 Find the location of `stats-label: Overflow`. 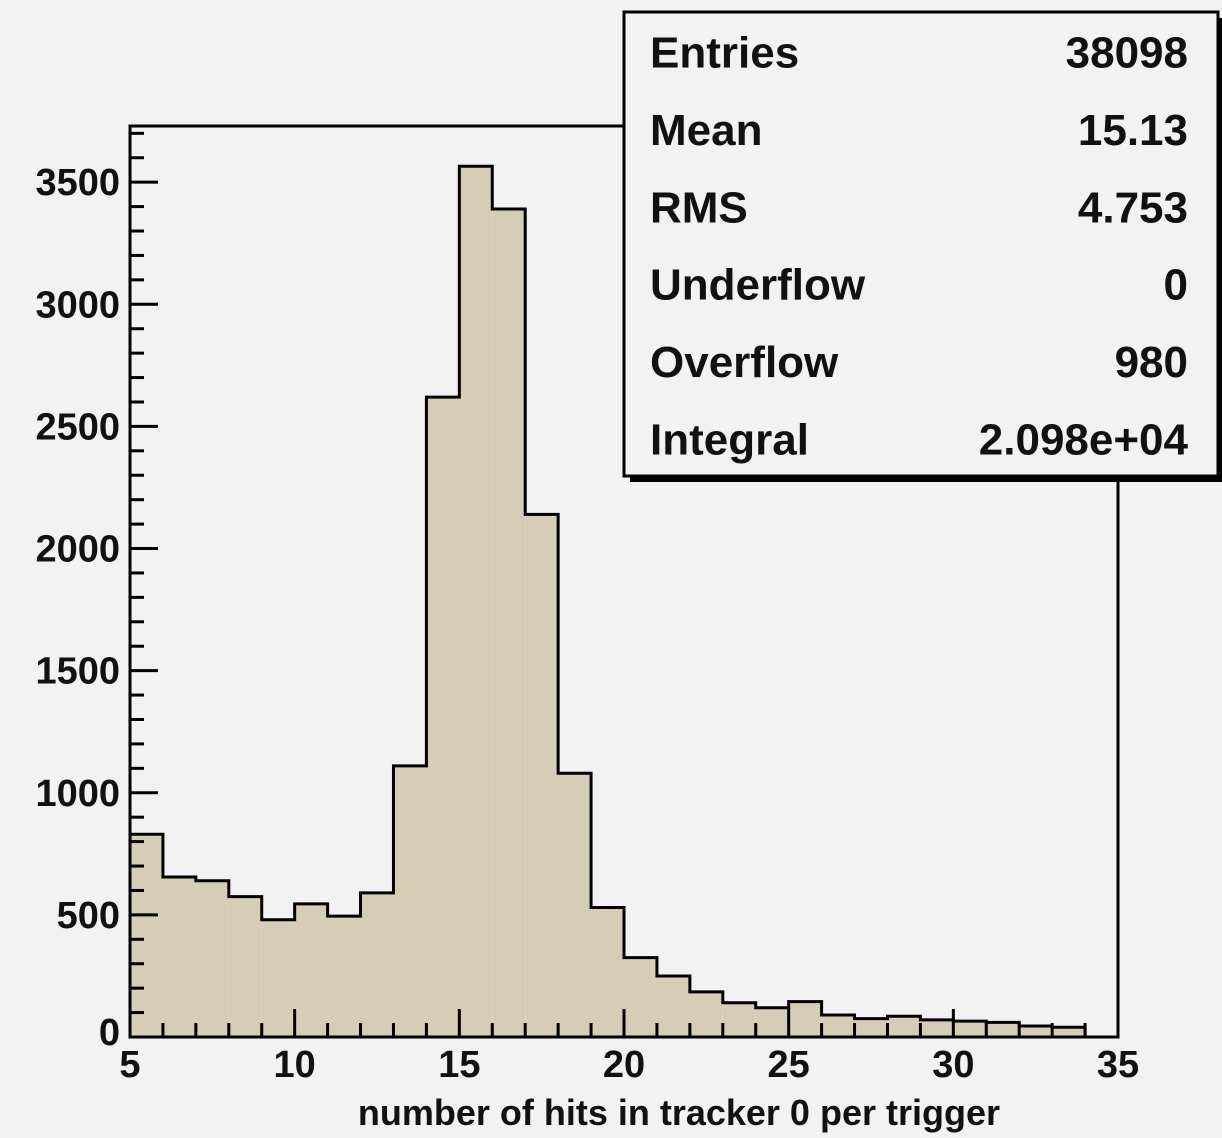

stats-label: Overflow is located at coordinates (744, 362).